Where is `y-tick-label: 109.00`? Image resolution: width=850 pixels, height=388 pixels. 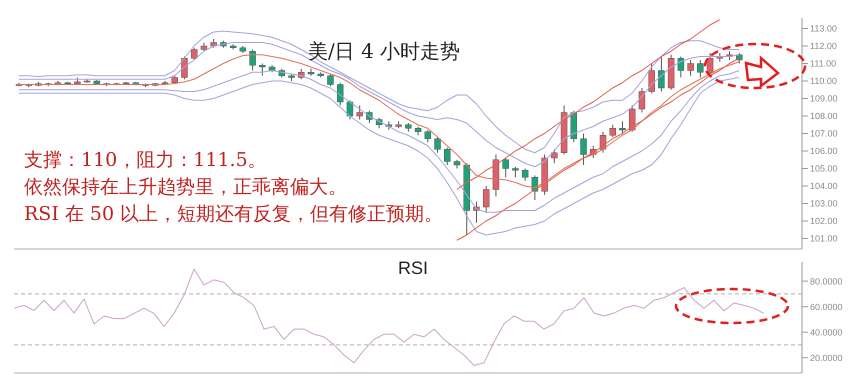 y-tick-label: 109.00 is located at coordinates (824, 99).